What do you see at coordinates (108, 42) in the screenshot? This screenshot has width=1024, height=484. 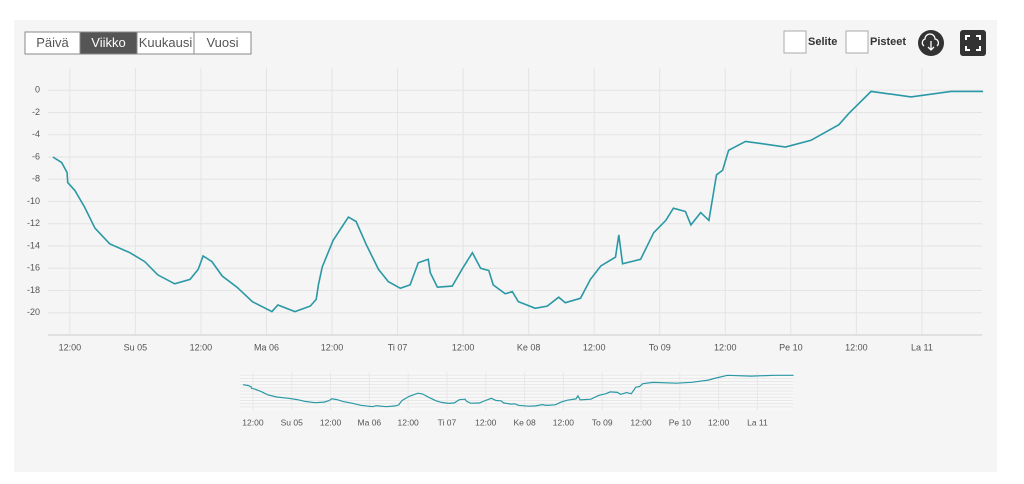 I see `range-label: Viikko` at bounding box center [108, 42].